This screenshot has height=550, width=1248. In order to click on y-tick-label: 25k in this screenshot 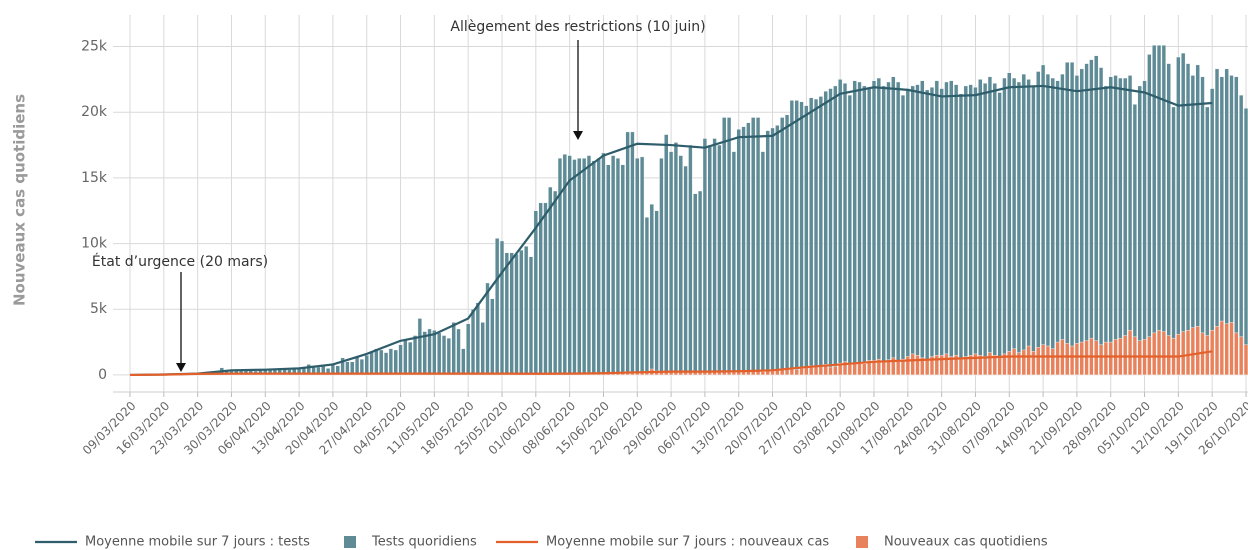, I will do `click(94, 47)`.